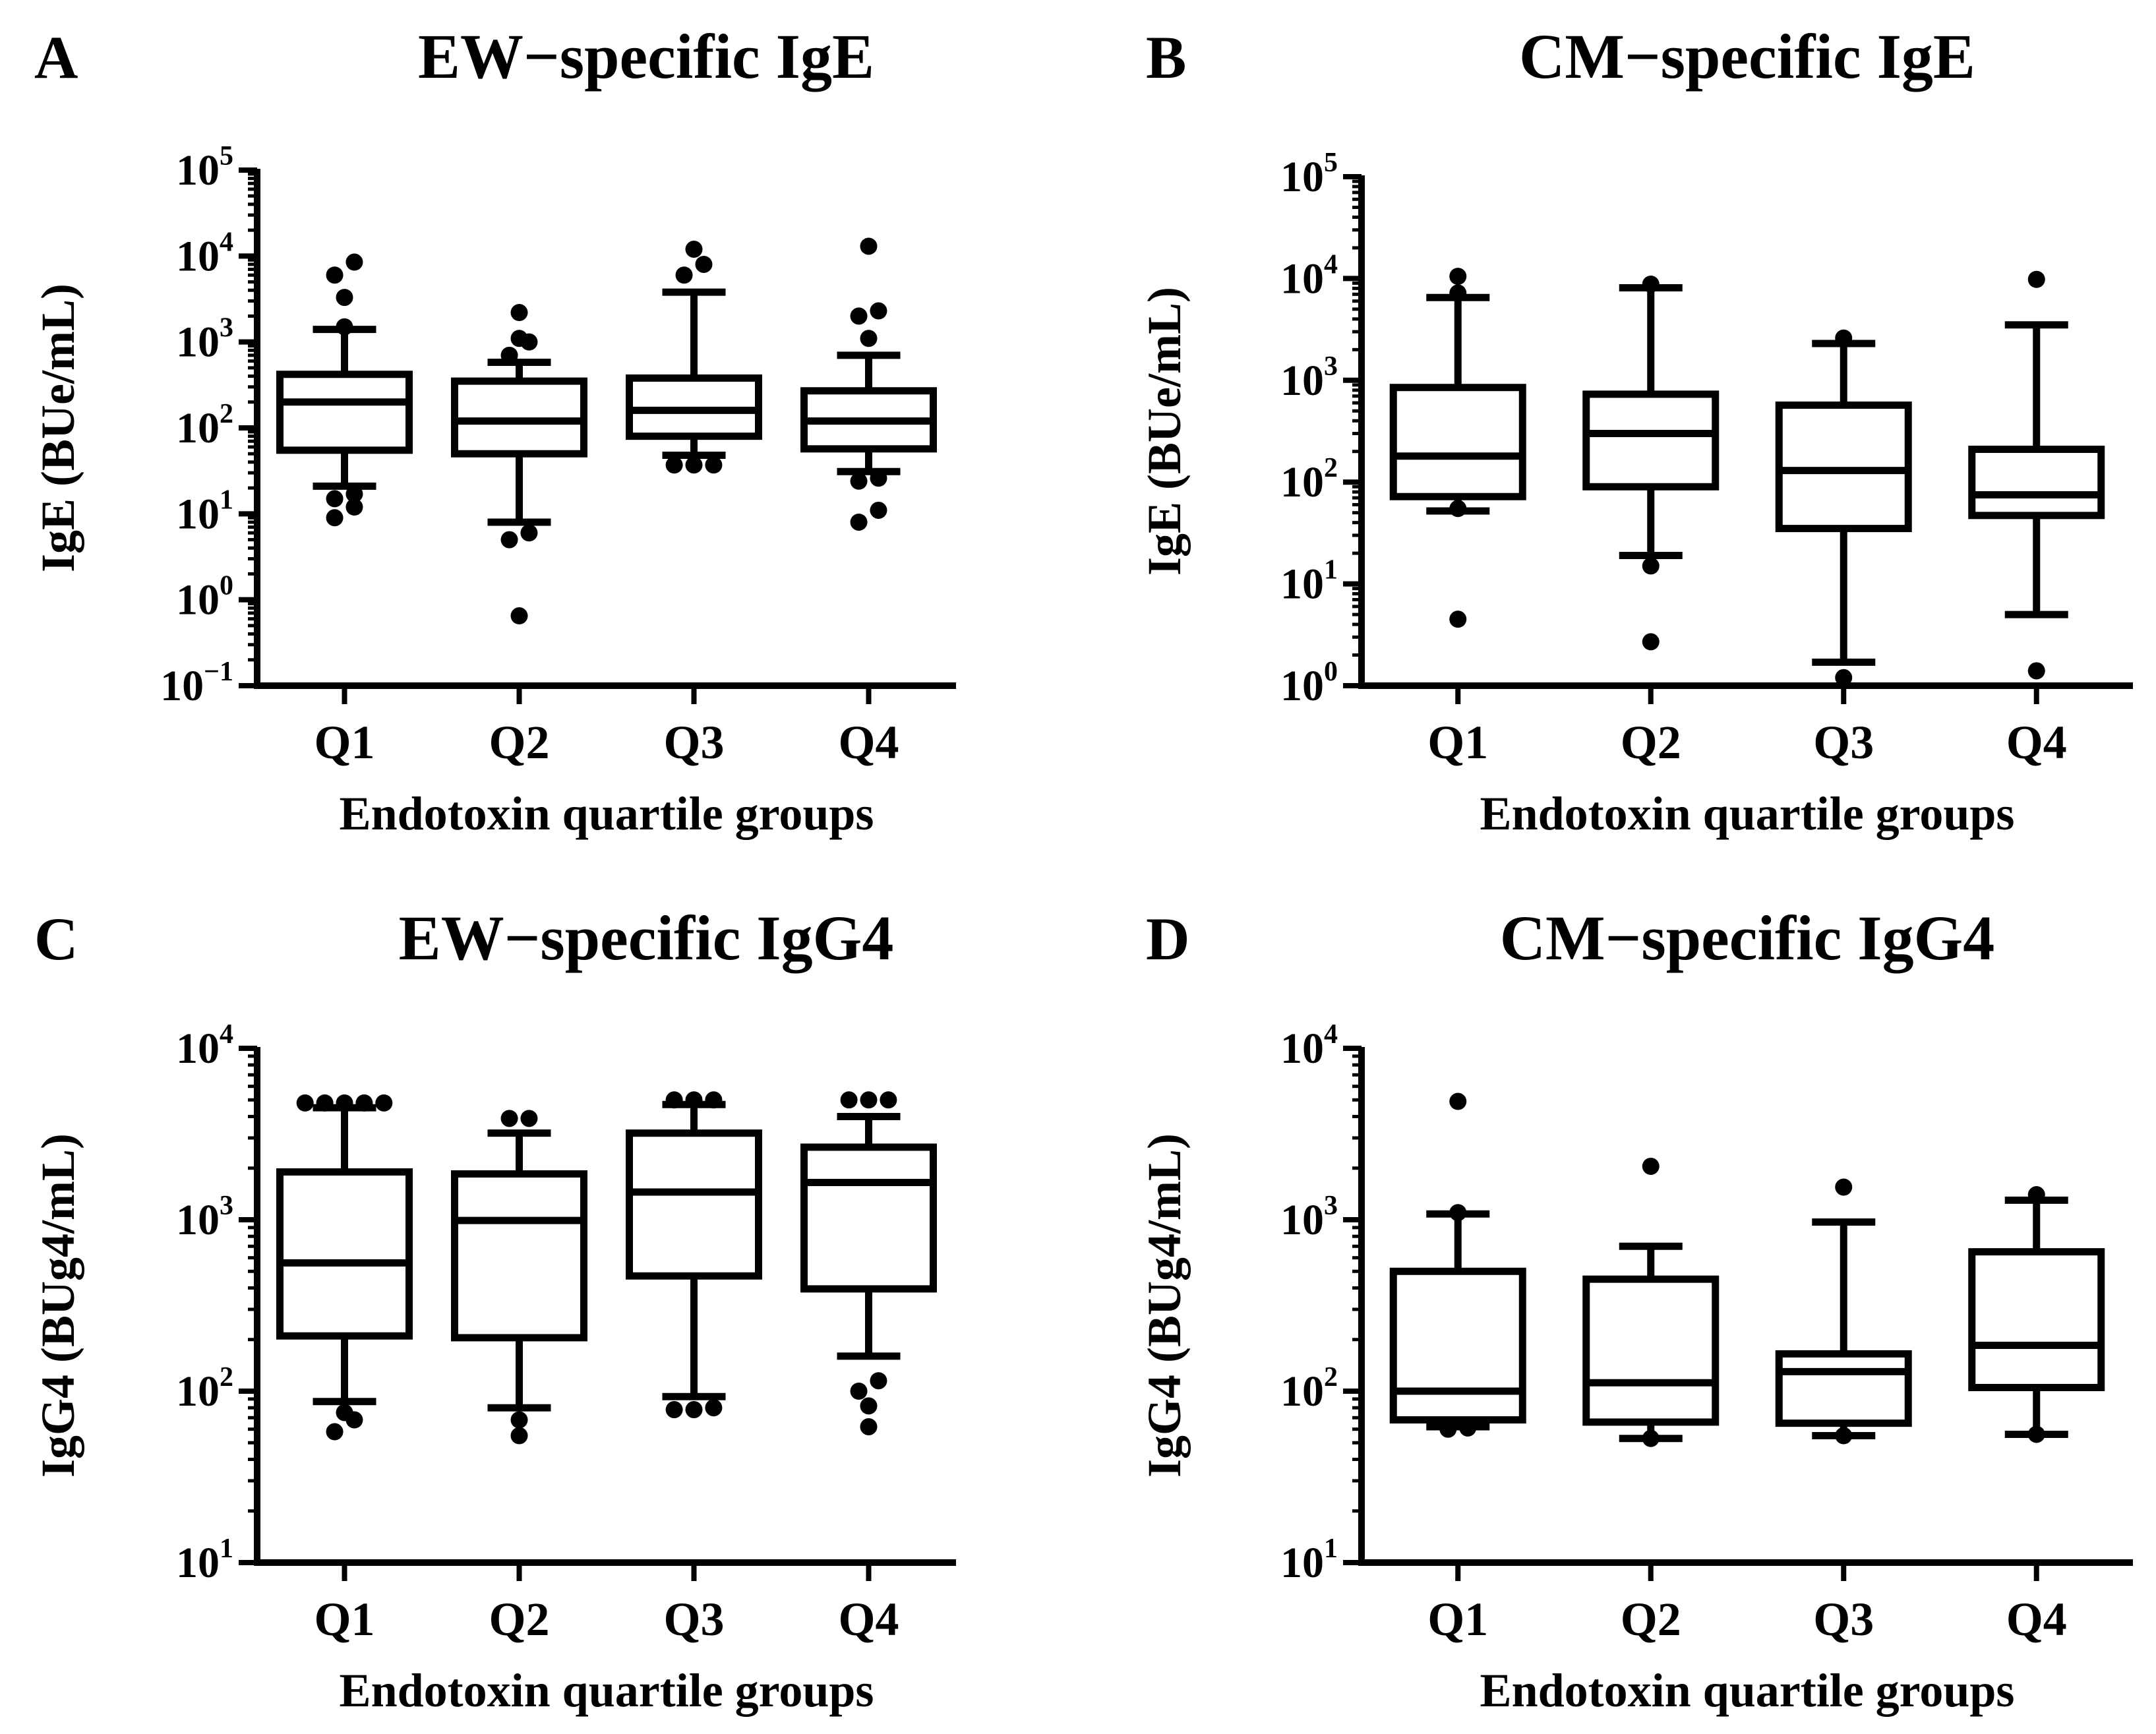 The height and width of the screenshot is (1734, 2156). What do you see at coordinates (1166, 57) in the screenshot?
I see `panel-letter: B` at bounding box center [1166, 57].